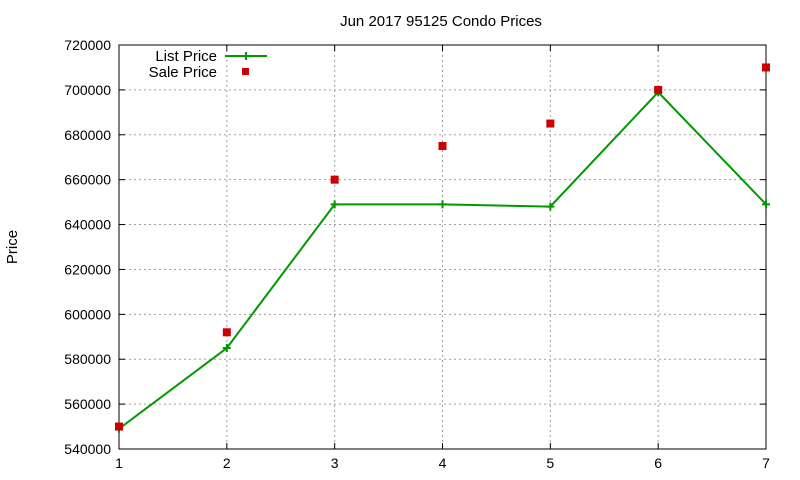 The image size is (800, 480). Describe the element at coordinates (87, 135) in the screenshot. I see `y-tick-label: 680000` at that location.